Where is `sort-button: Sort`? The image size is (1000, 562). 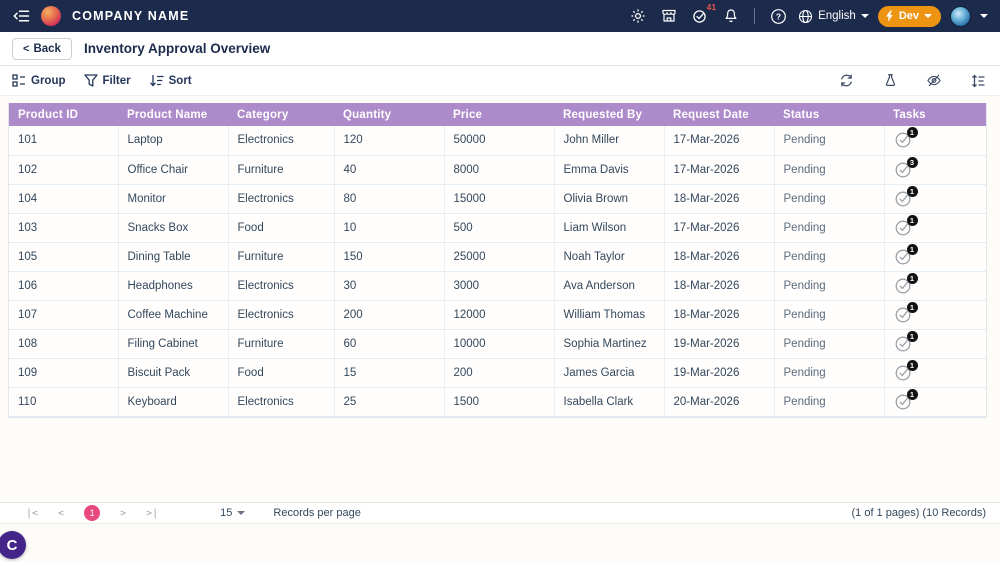 sort-button: Sort is located at coordinates (170, 80).